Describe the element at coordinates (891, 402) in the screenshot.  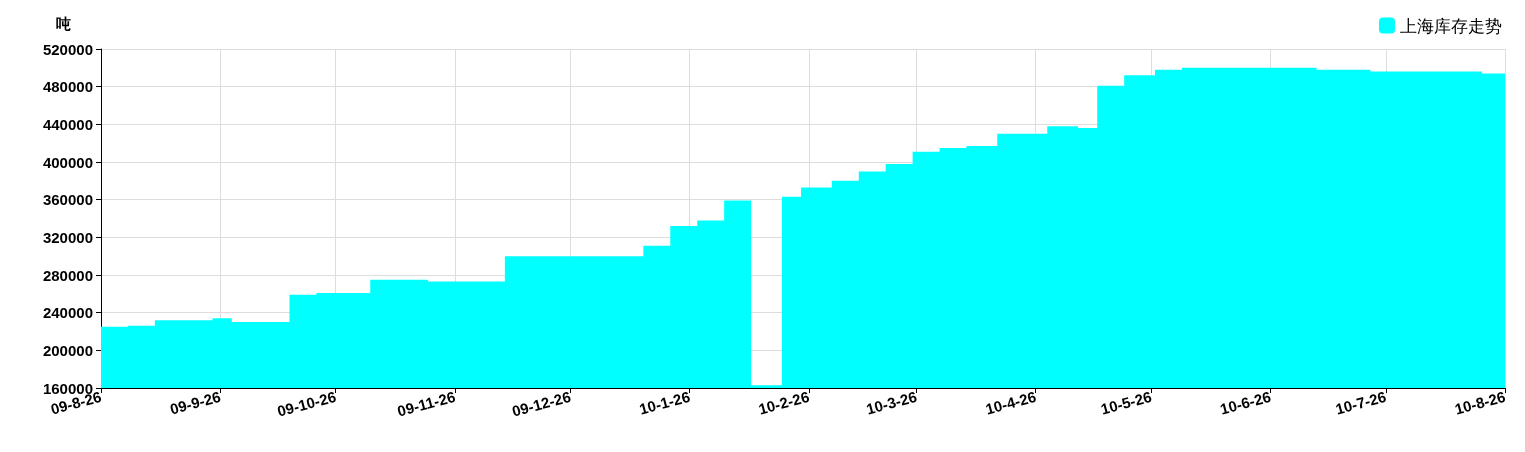
I see `x-tick-label: 10-3-26` at that location.